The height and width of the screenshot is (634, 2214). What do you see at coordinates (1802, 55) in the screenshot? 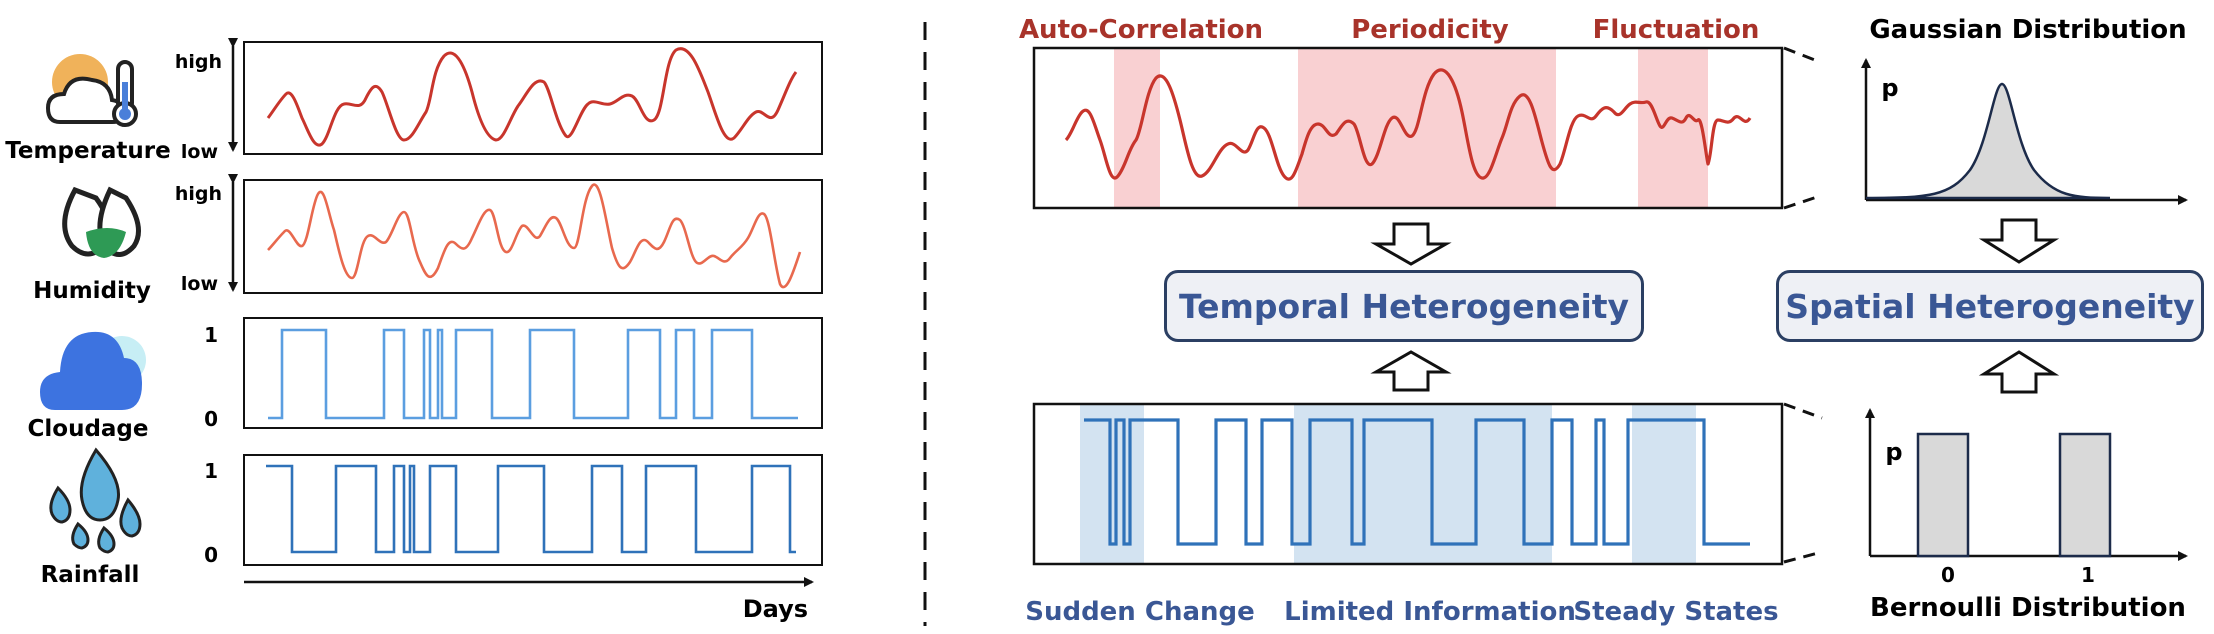
I see `gaussian-zoom-line-top` at bounding box center [1802, 55].